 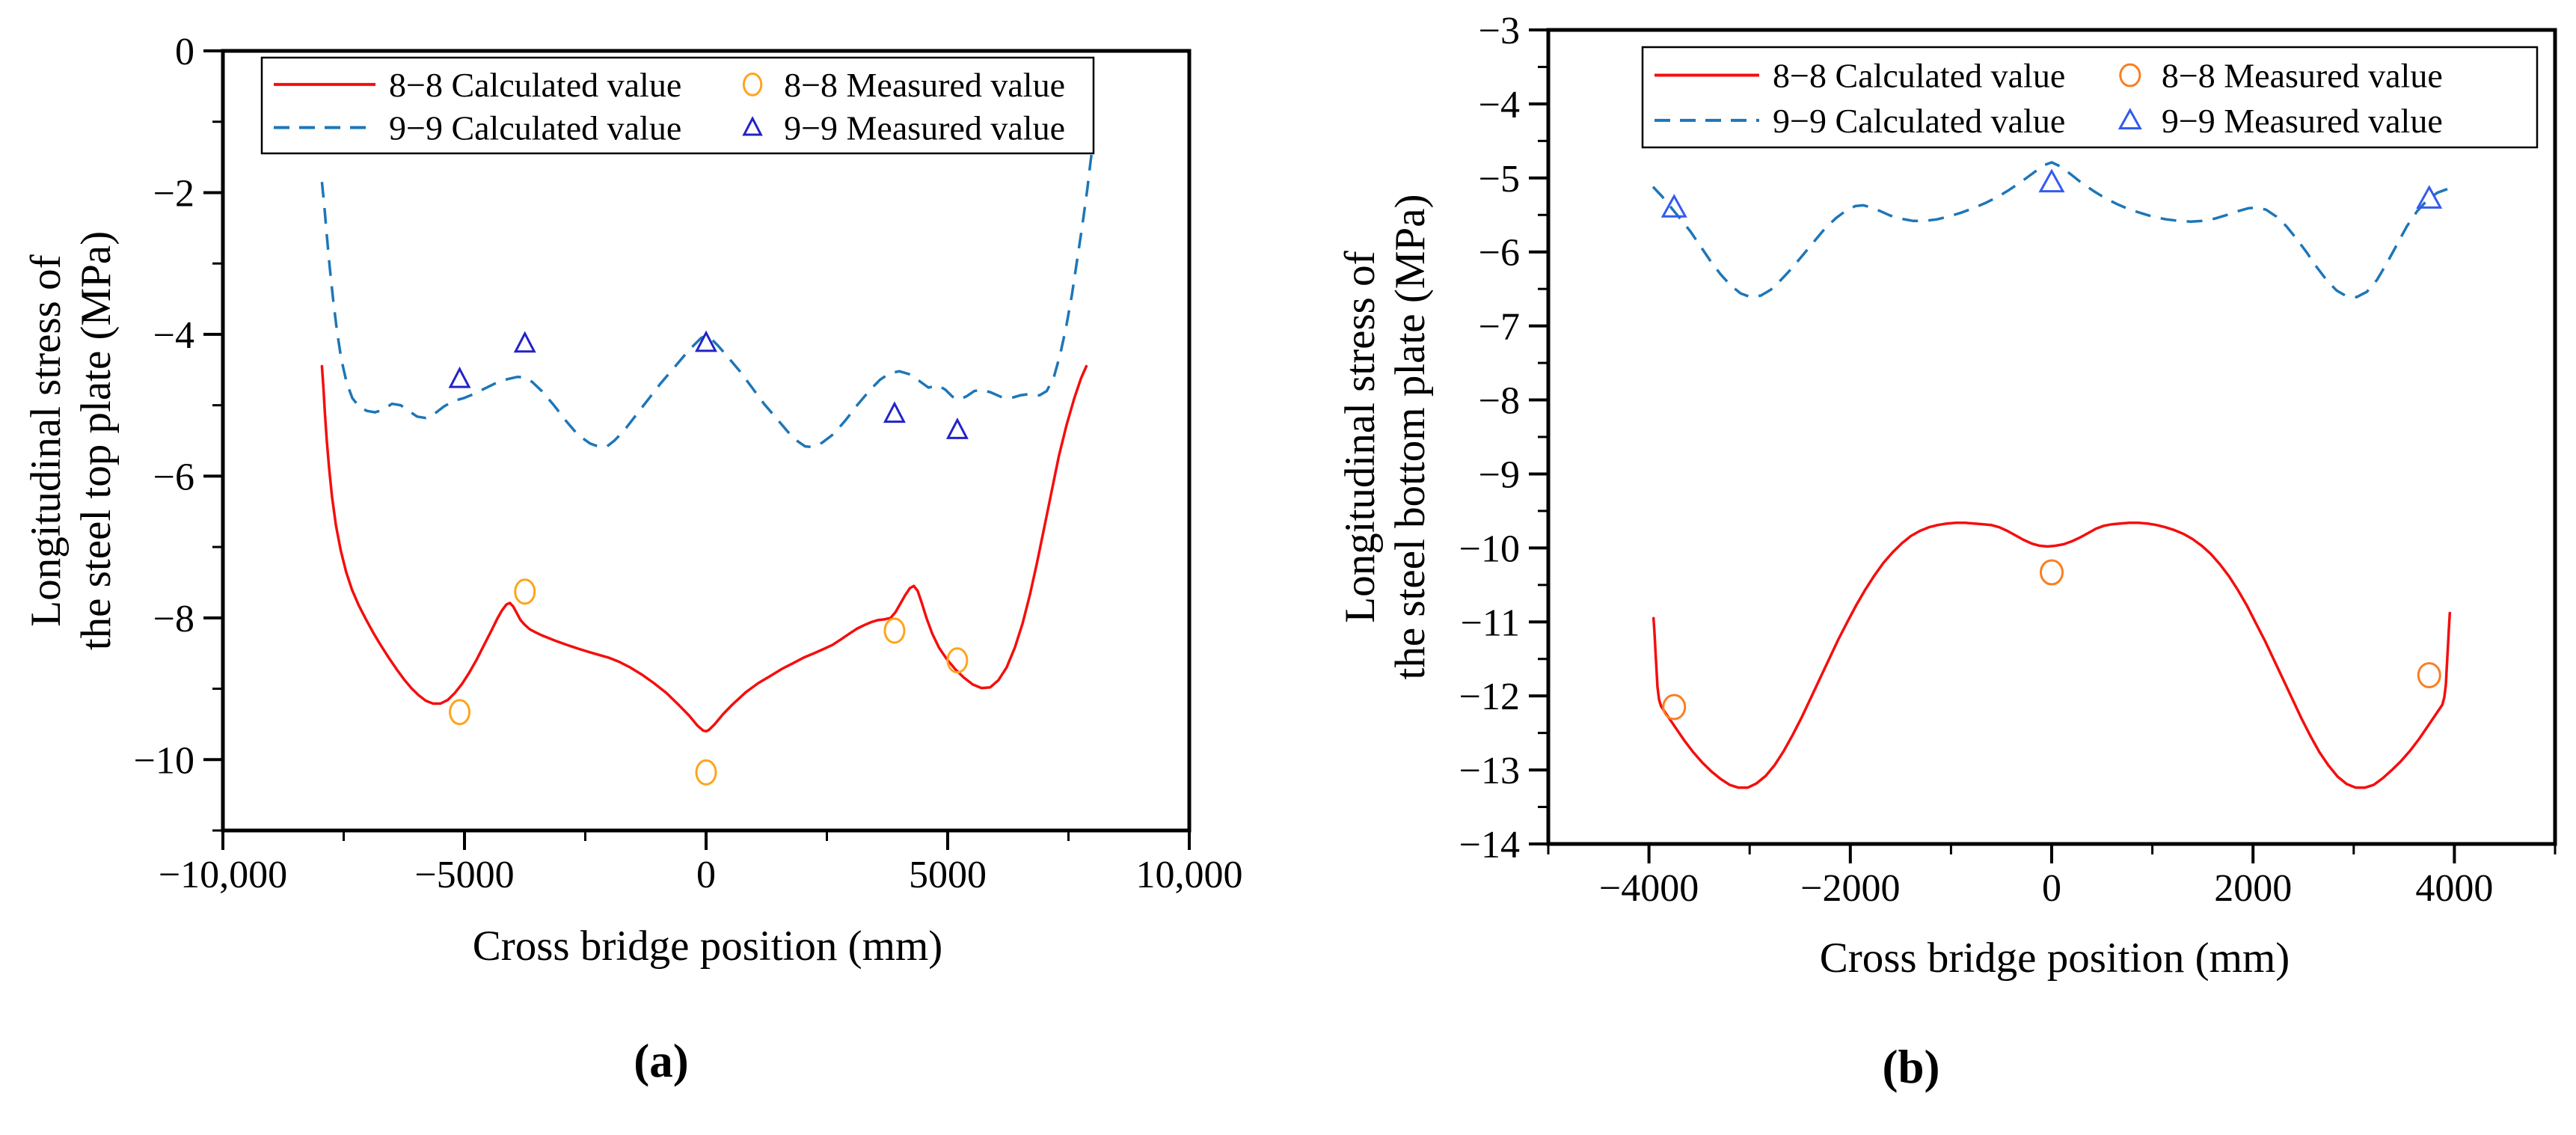 What do you see at coordinates (46, 440) in the screenshot?
I see `panel-a-y-axis-title-line1: Longitudinal stress of` at bounding box center [46, 440].